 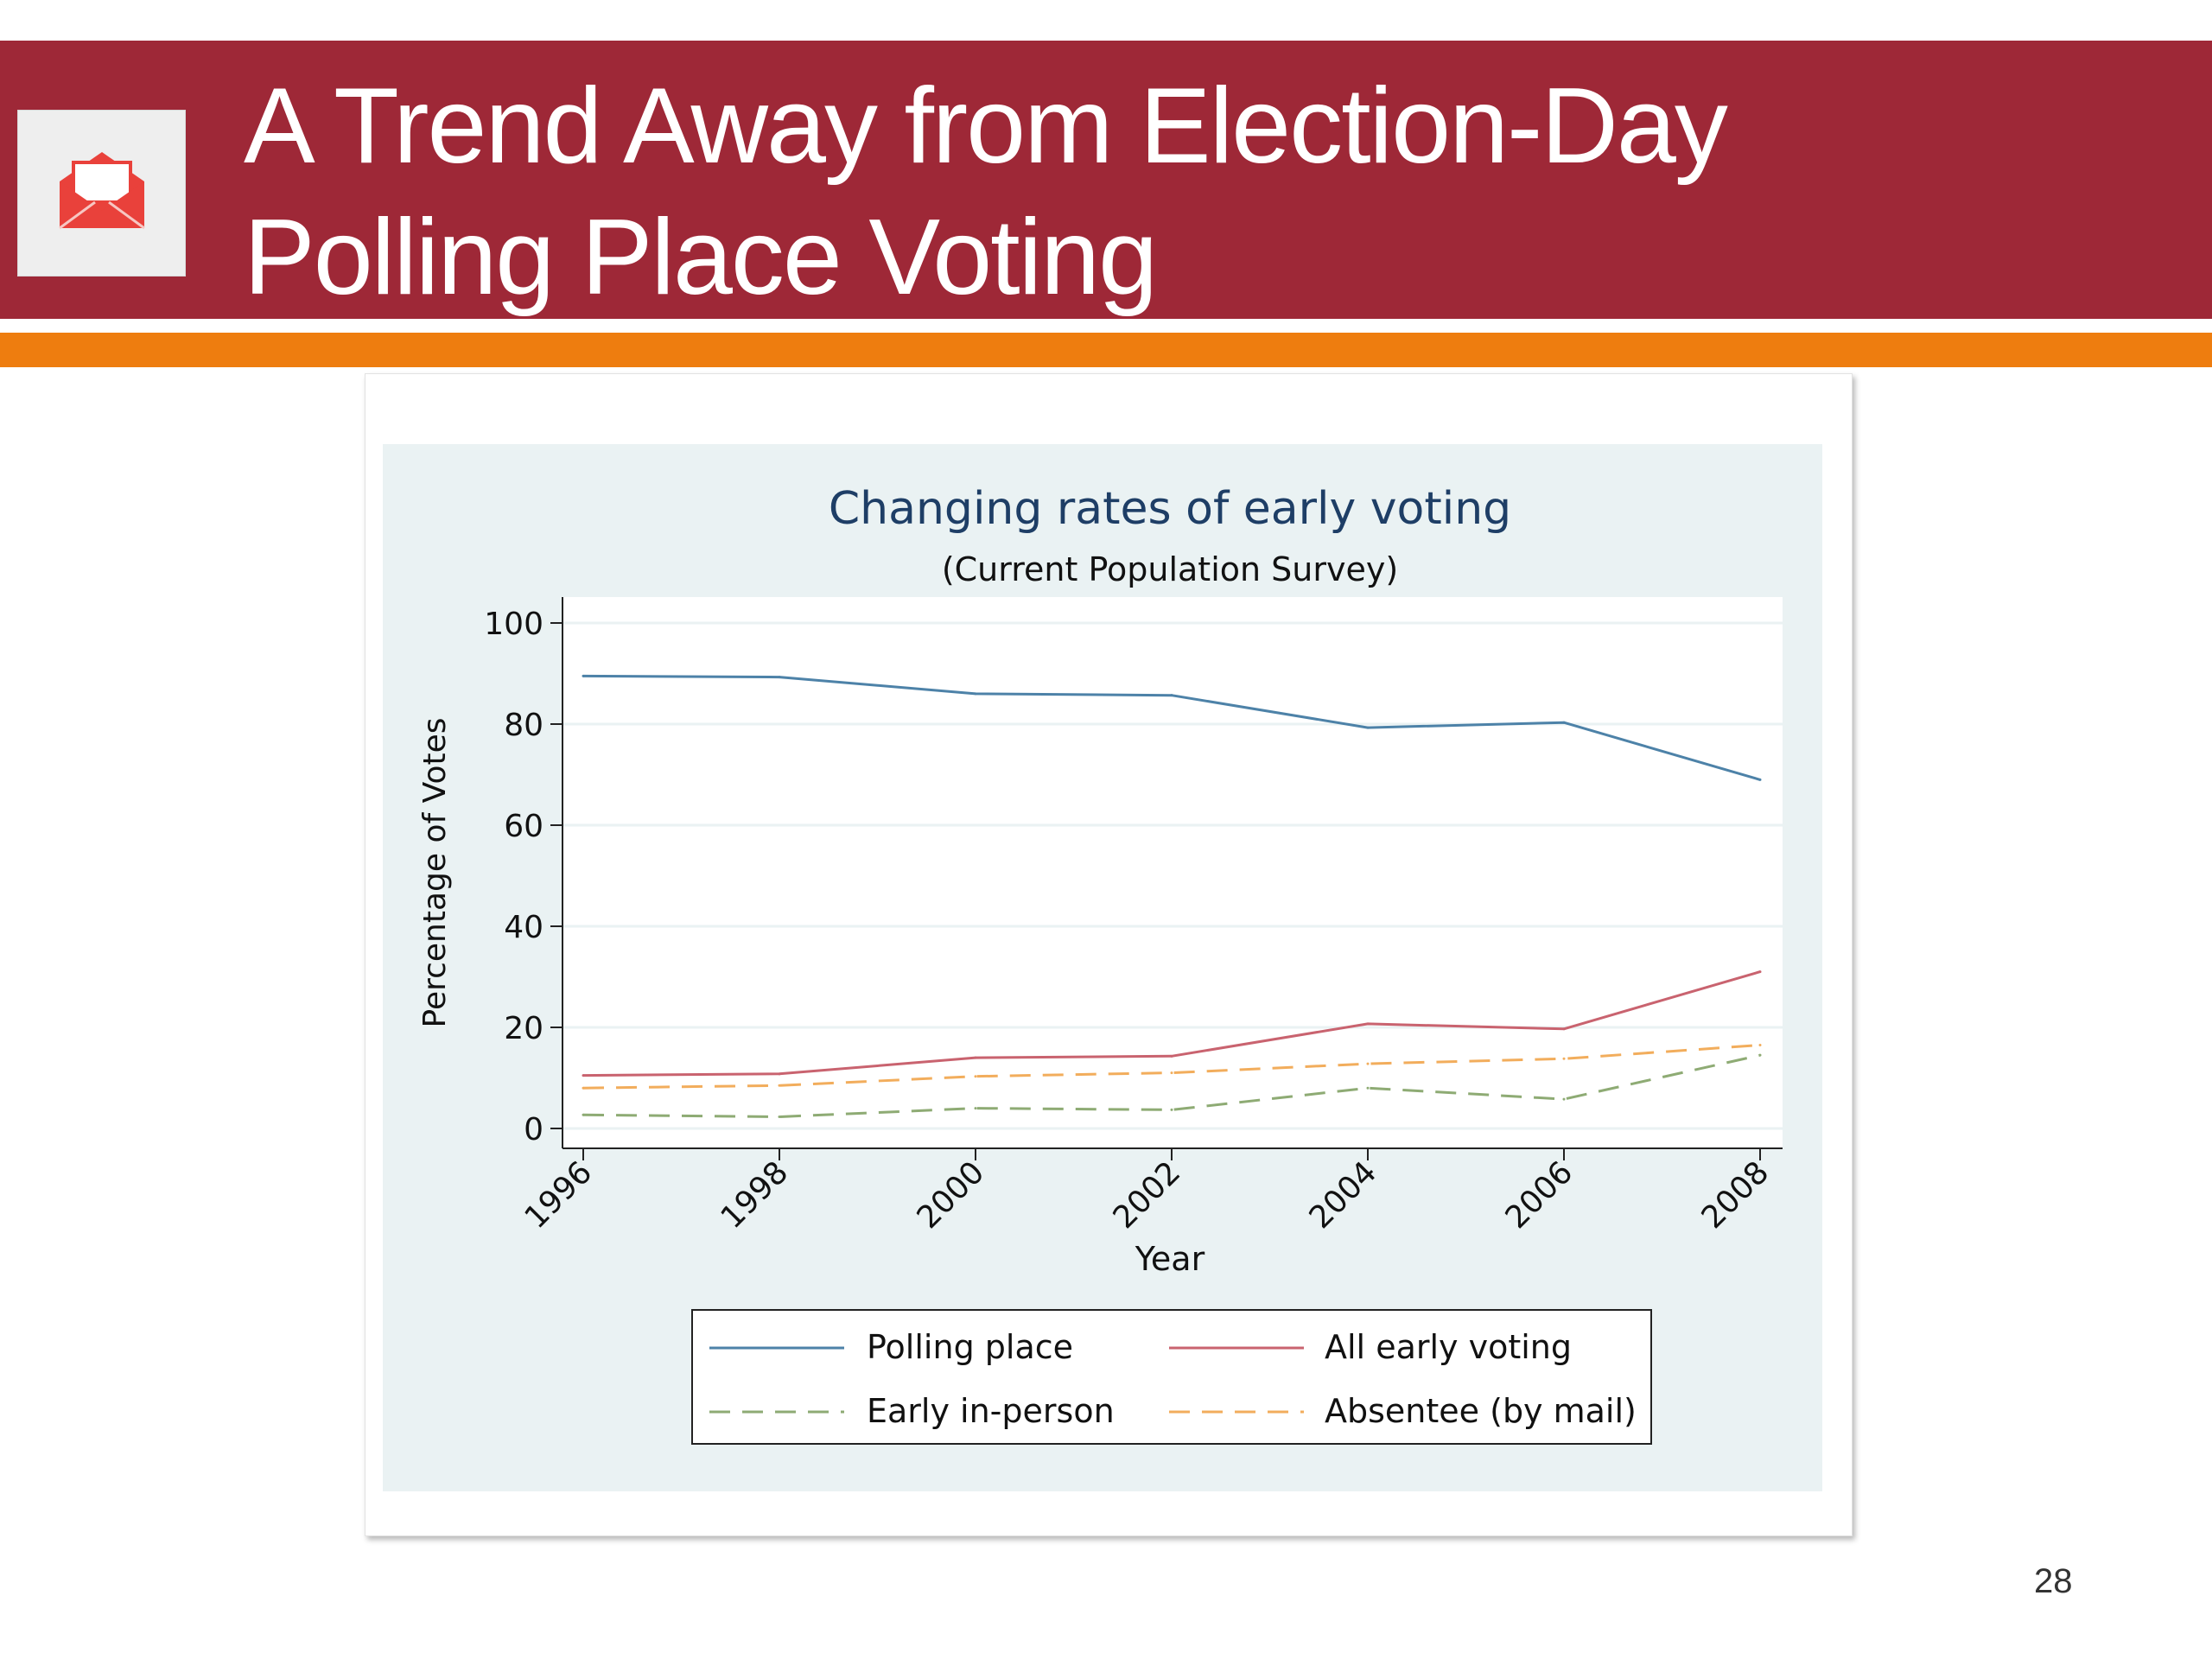 I want to click on logo, so click(x=101, y=193).